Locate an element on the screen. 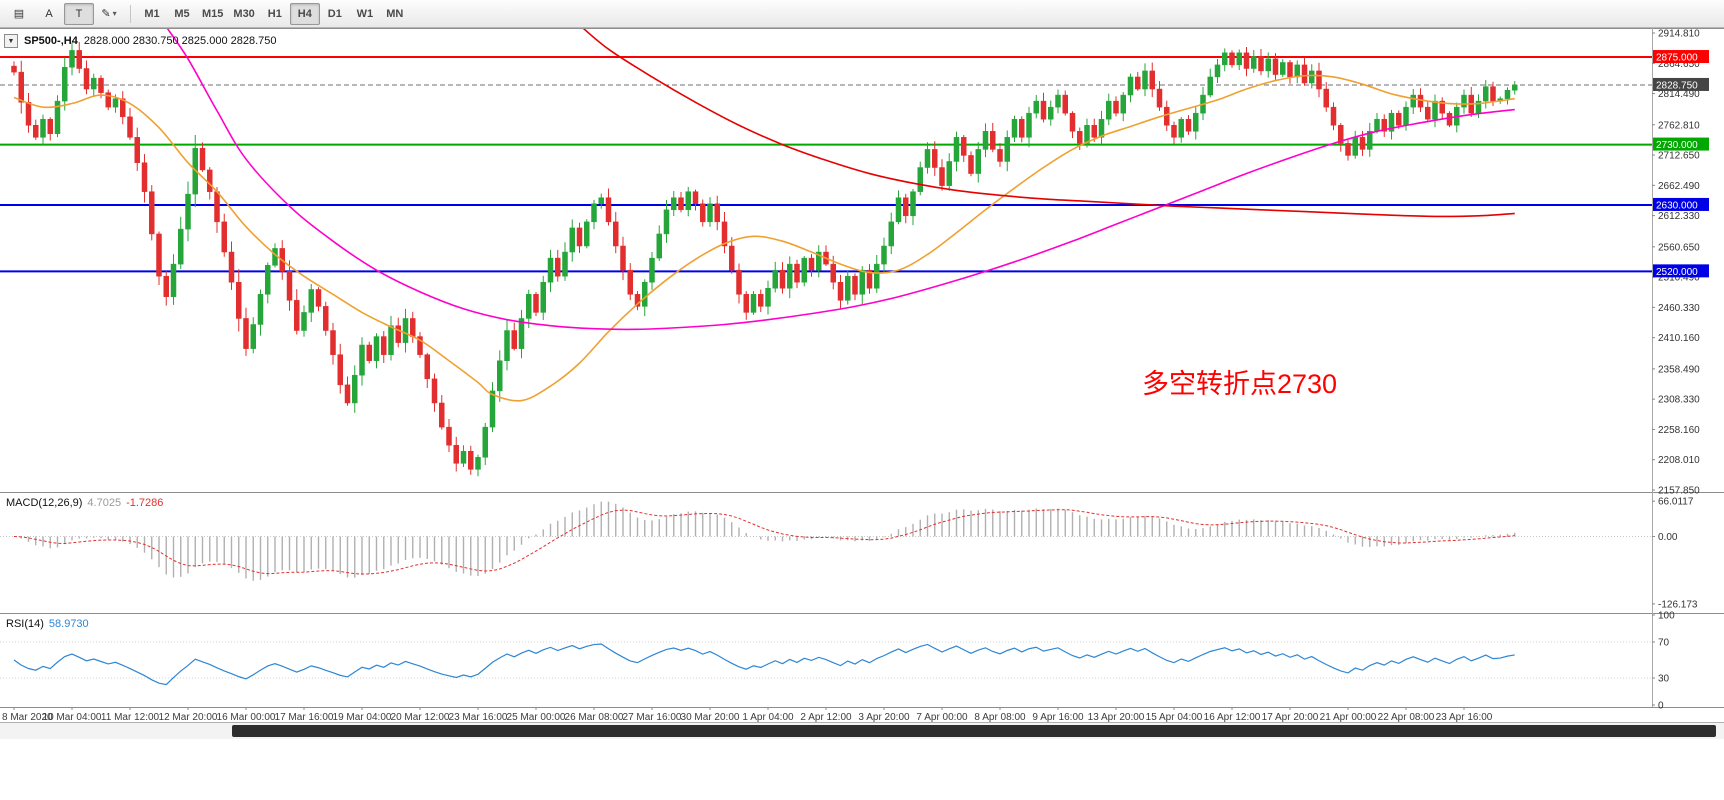 This screenshot has width=1724, height=800. ma-slow-line is located at coordinates (1048, 123).